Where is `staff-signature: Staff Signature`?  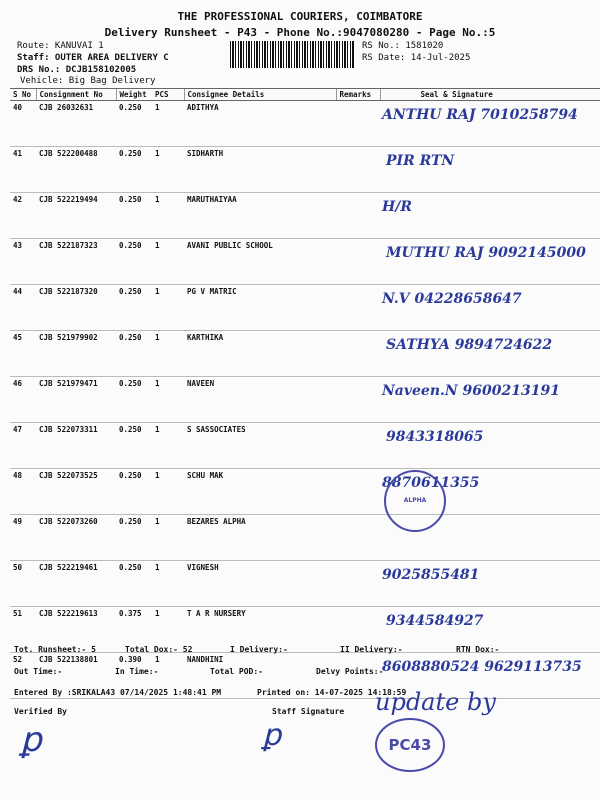
staff-signature: Staff Signature is located at coordinates (308, 711).